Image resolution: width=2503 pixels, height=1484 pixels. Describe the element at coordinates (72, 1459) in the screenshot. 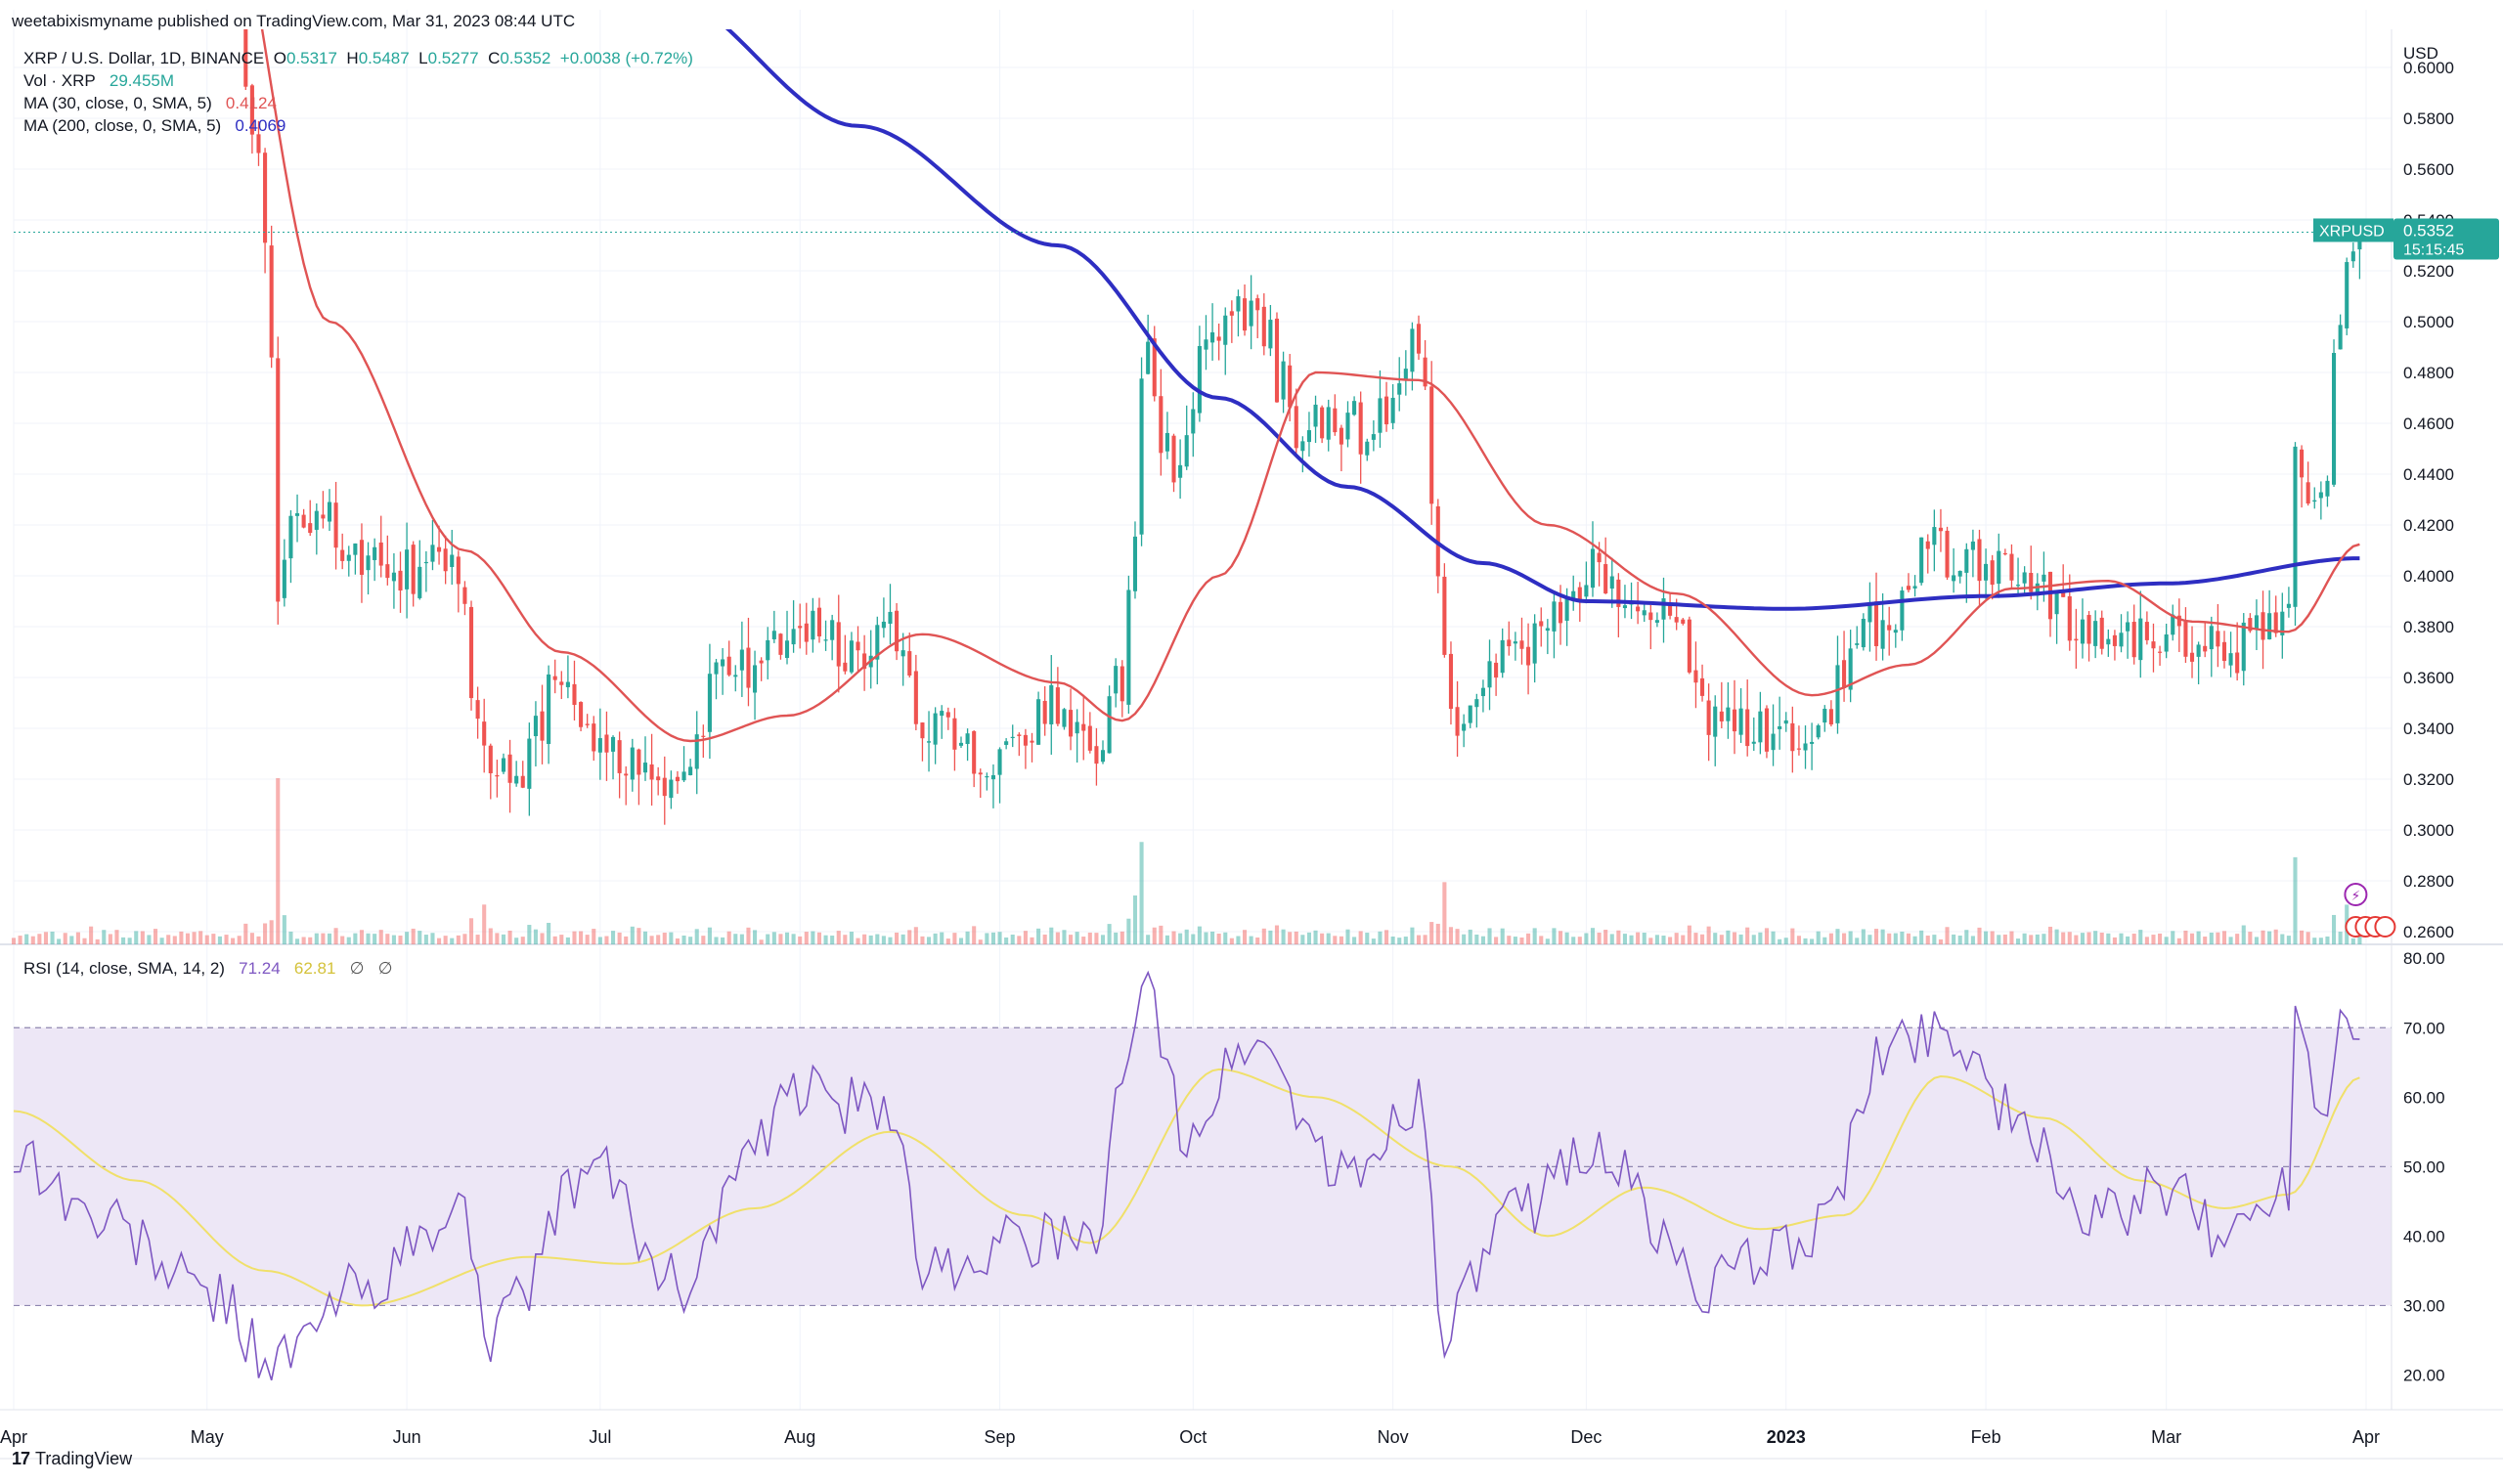

I see `tradingview-logo: 17 TradingView` at that location.